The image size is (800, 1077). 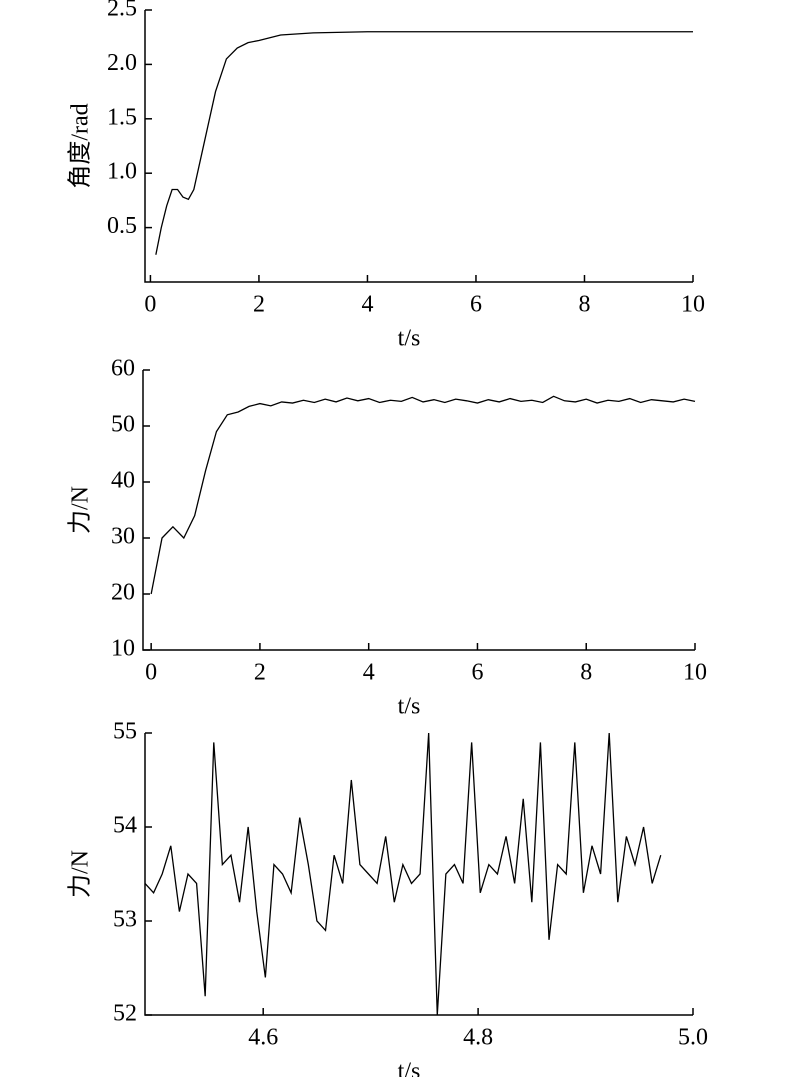 I want to click on y-tick-label: 50, so click(x=123, y=425).